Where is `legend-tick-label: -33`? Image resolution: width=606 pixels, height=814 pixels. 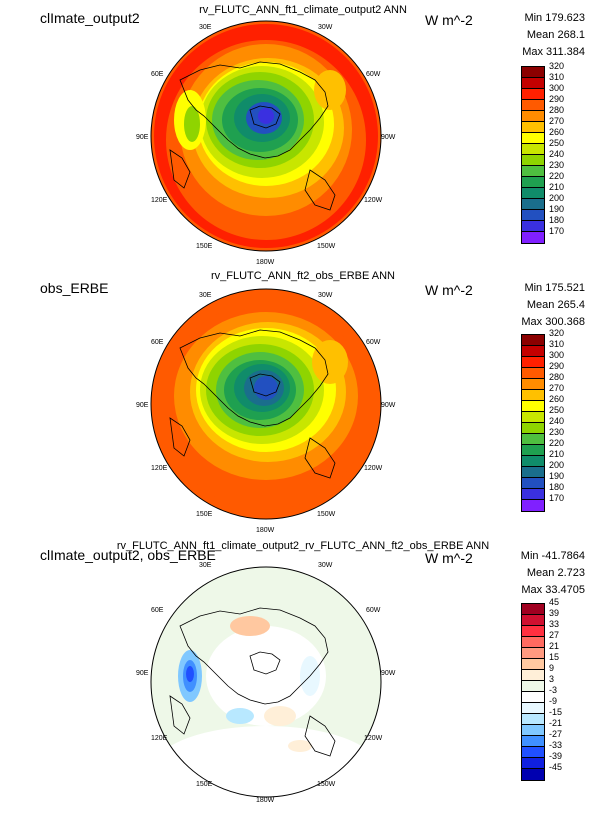 legend-tick-label: -33 is located at coordinates (556, 745).